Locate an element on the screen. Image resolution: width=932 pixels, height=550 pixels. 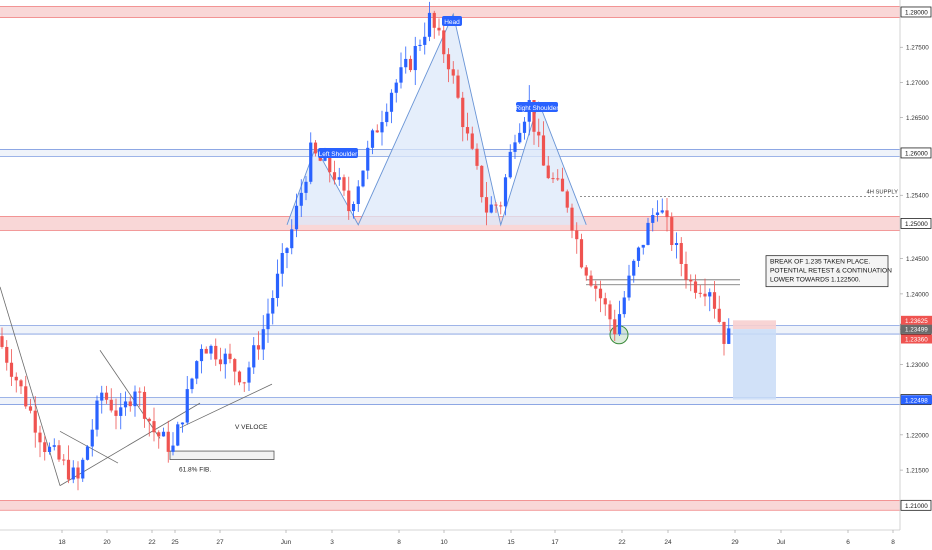
note-line: LOWER TOWARDS 1.122500. is located at coordinates (815, 280).